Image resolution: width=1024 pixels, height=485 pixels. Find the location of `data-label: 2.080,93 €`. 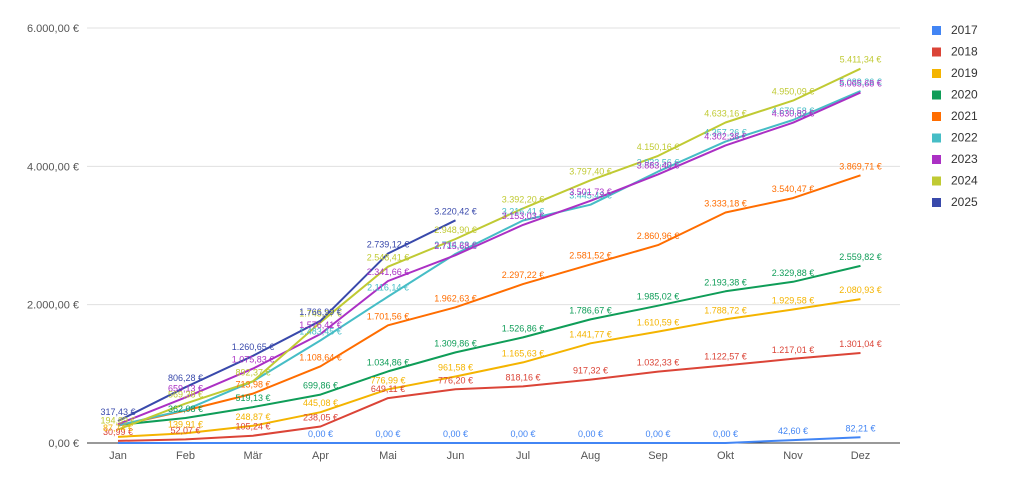

data-label: 2.080,93 € is located at coordinates (860, 290).